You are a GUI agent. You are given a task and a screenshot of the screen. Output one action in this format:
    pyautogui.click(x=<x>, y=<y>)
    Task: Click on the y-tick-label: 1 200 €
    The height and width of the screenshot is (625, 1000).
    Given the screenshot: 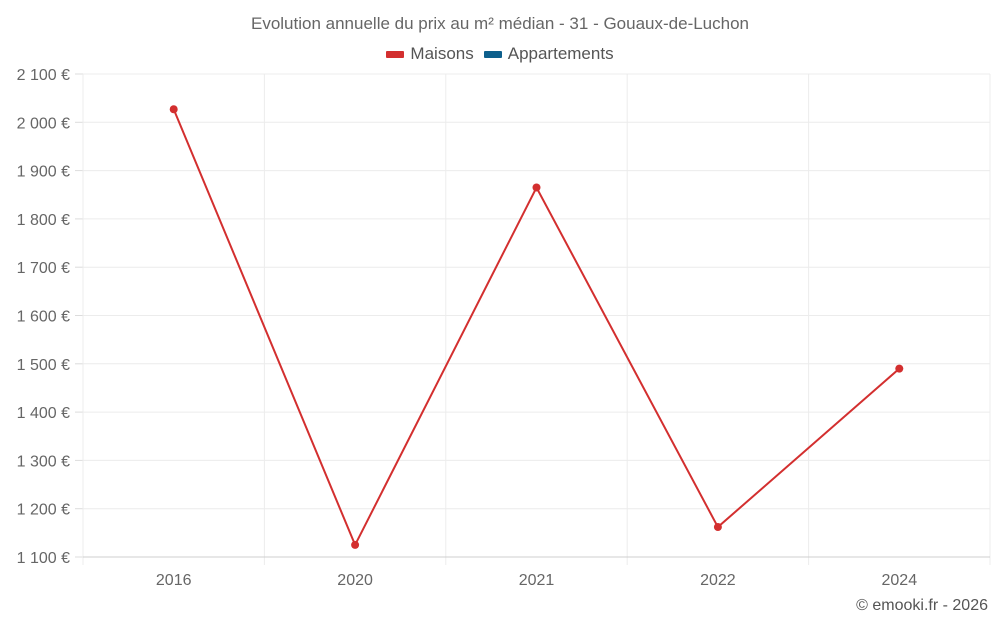 What is the action you would take?
    pyautogui.click(x=43, y=510)
    